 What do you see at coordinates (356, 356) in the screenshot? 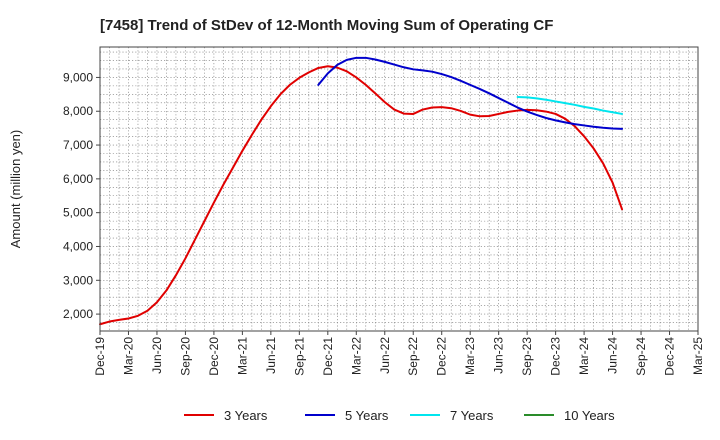
I see `x-tick-label: Mar-22` at bounding box center [356, 356].